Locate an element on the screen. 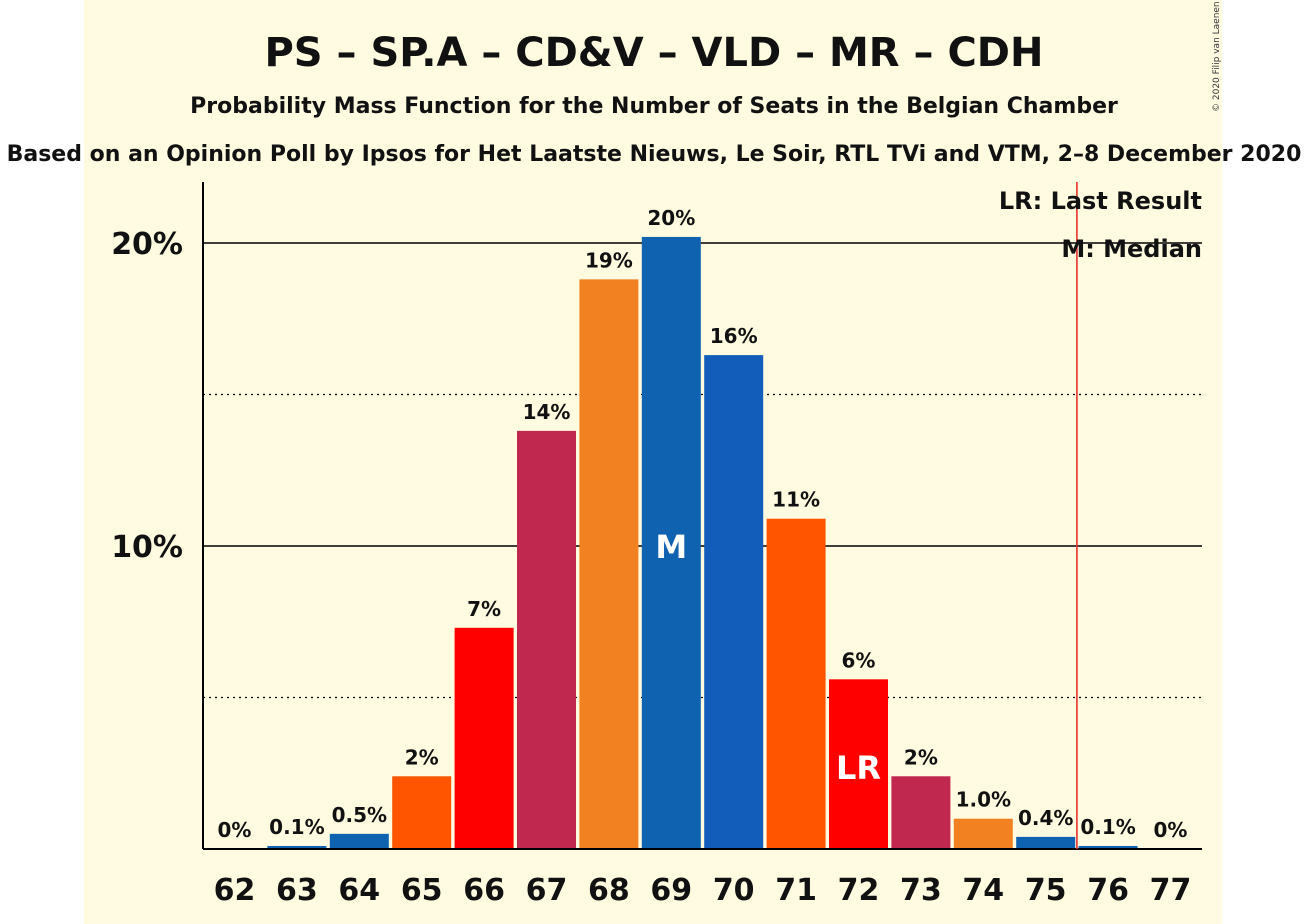 The width and height of the screenshot is (1308, 924). x-tick-label: 63 is located at coordinates (297, 890).